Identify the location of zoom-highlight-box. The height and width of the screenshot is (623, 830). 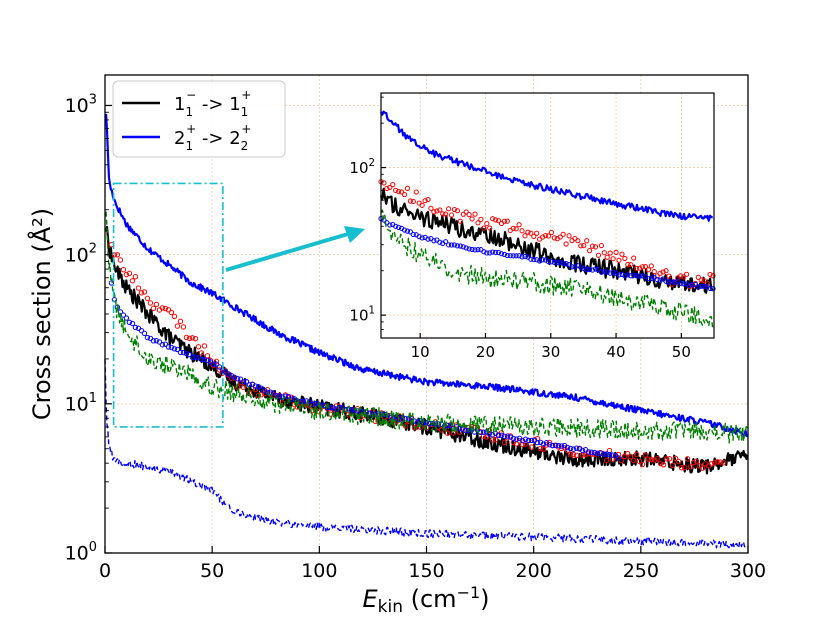
(168, 305).